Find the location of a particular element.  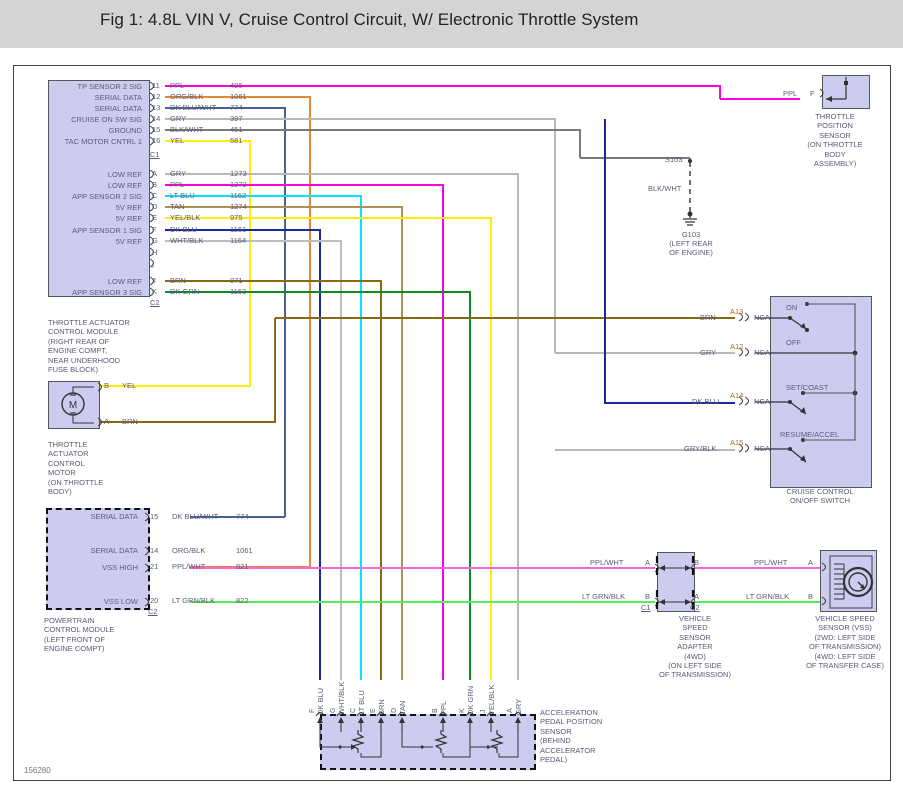

vss-sensor-pin-0: A is located at coordinates (811, 562).